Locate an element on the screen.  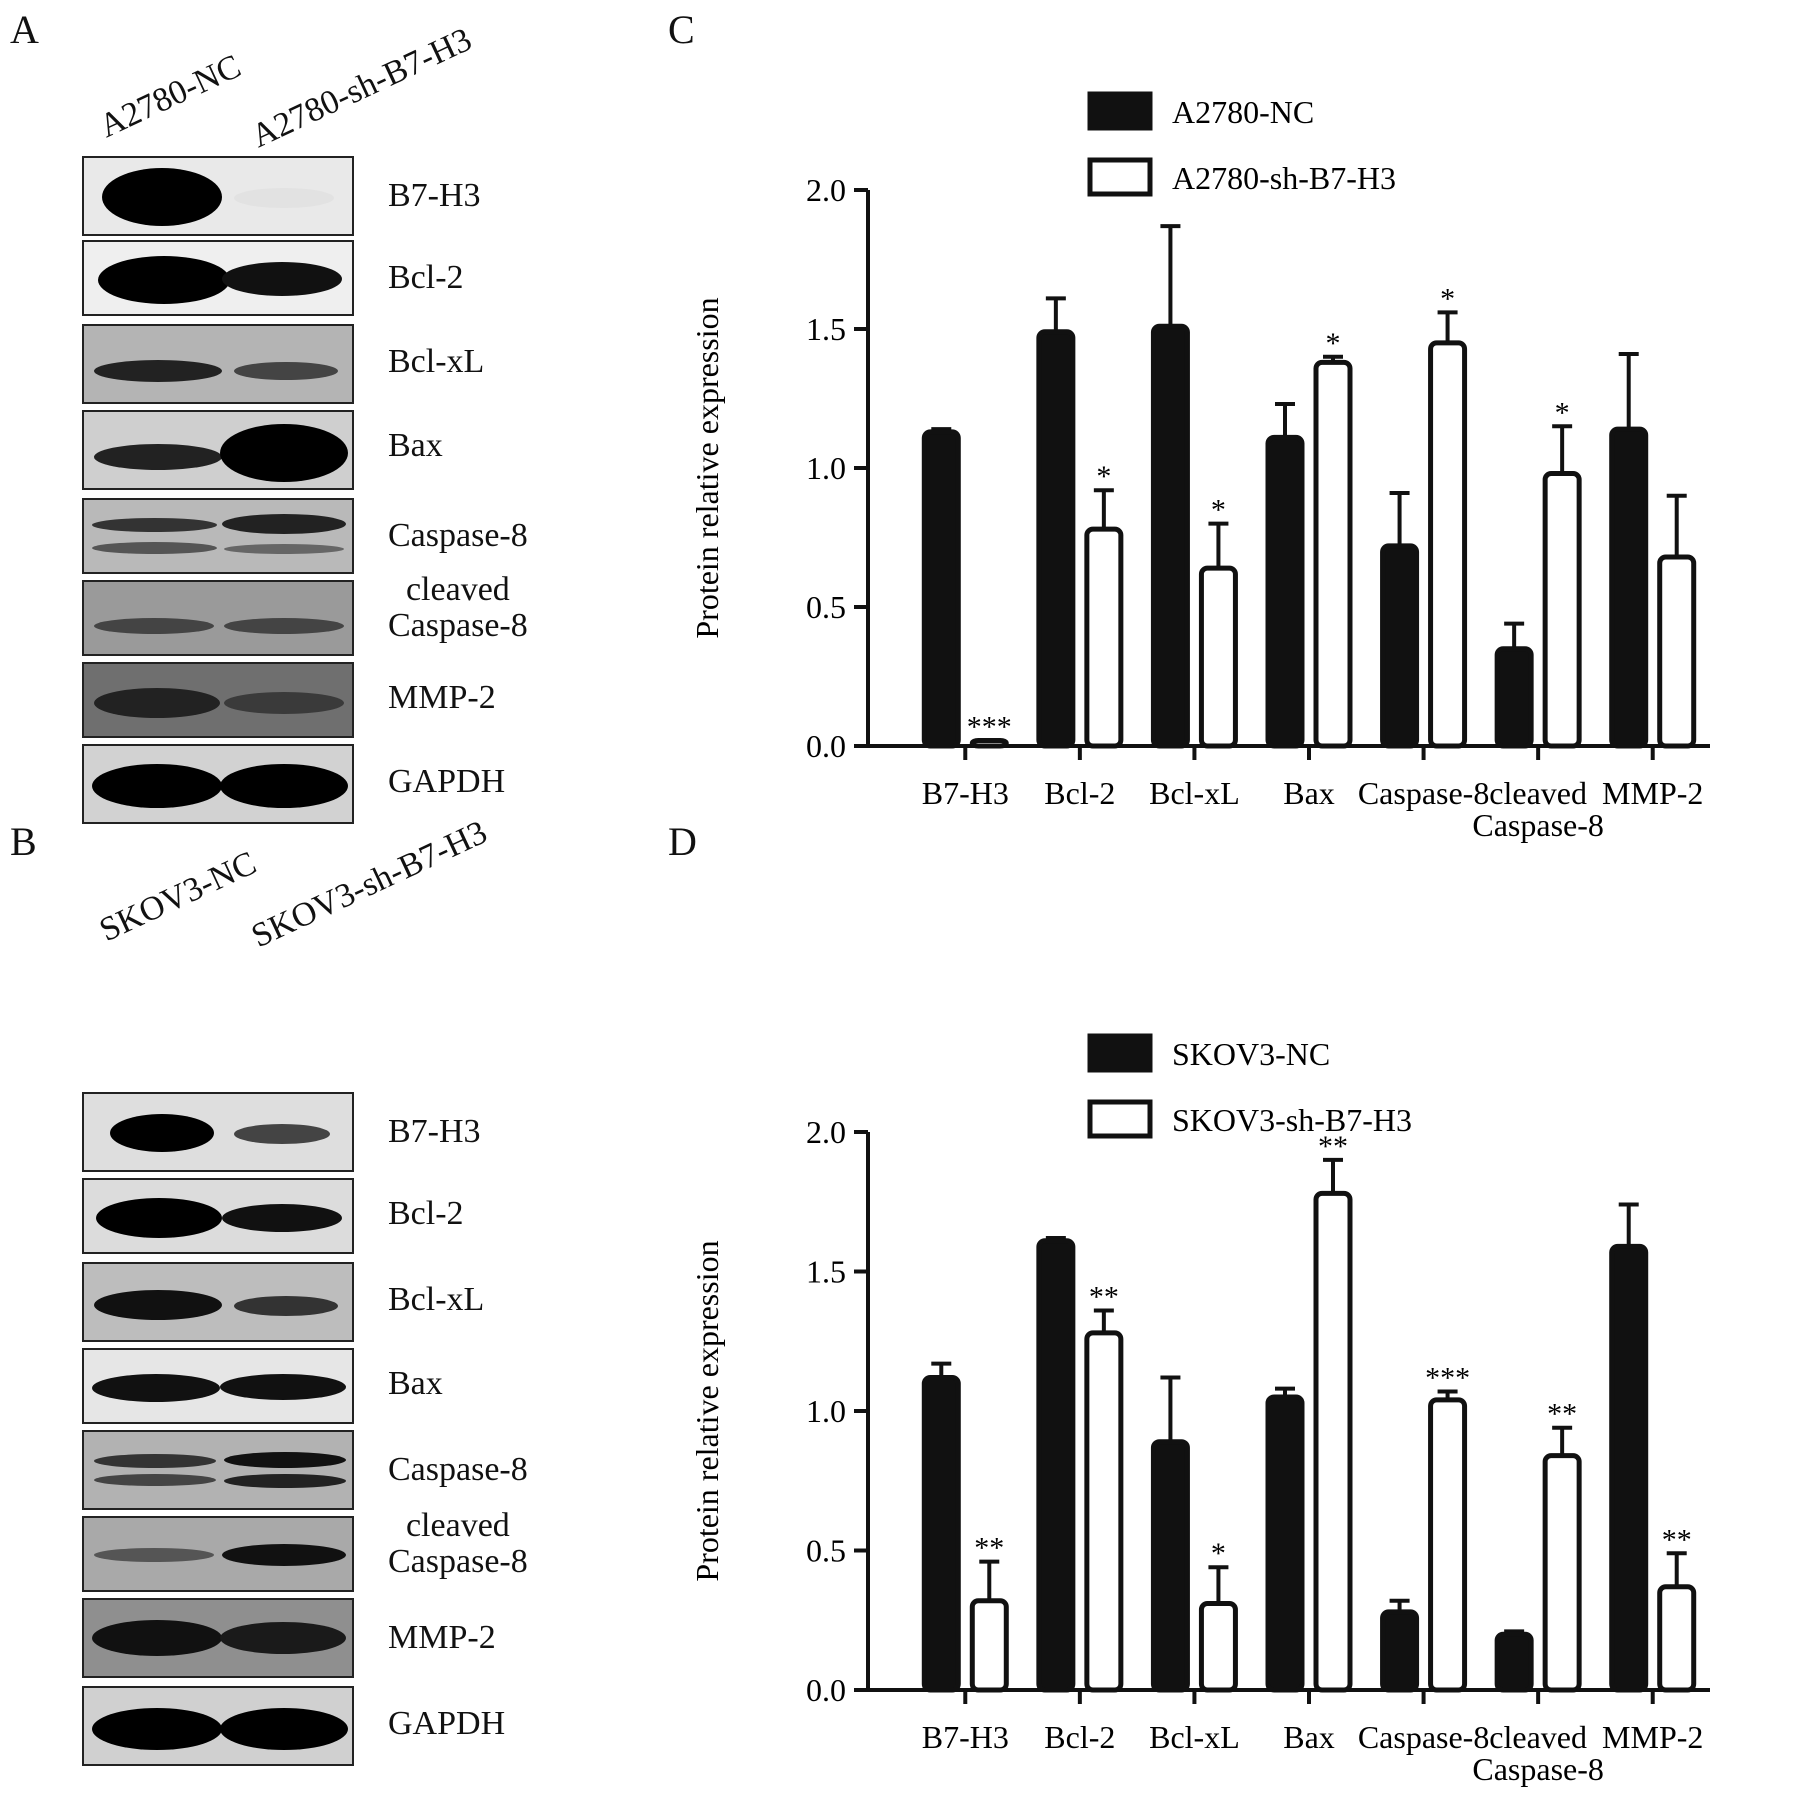
blot-row-b-bcl2 is located at coordinates (218, 1216).